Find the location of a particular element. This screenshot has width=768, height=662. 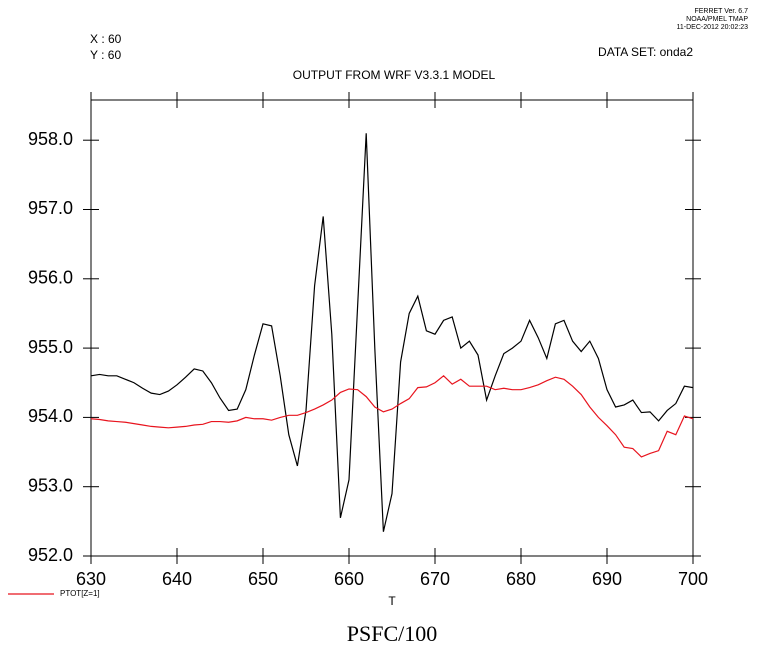

legend-label: PTOT[Z=1] is located at coordinates (80, 593).